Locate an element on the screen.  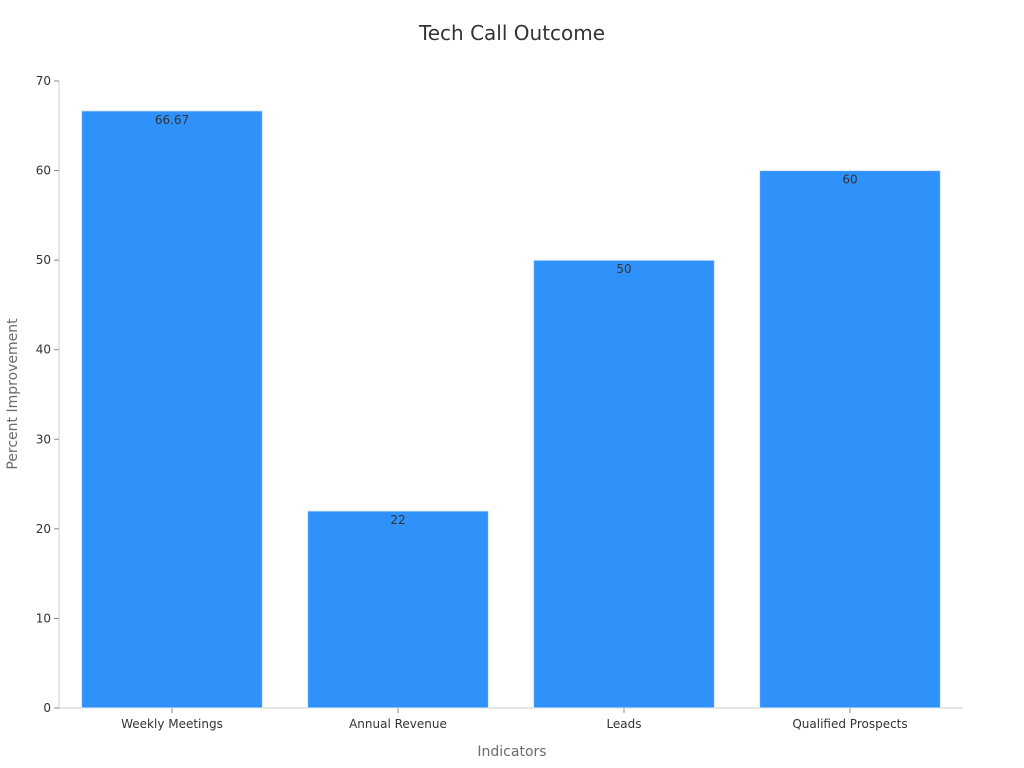
x-tick-label: Weekly Meetings is located at coordinates (172, 724).